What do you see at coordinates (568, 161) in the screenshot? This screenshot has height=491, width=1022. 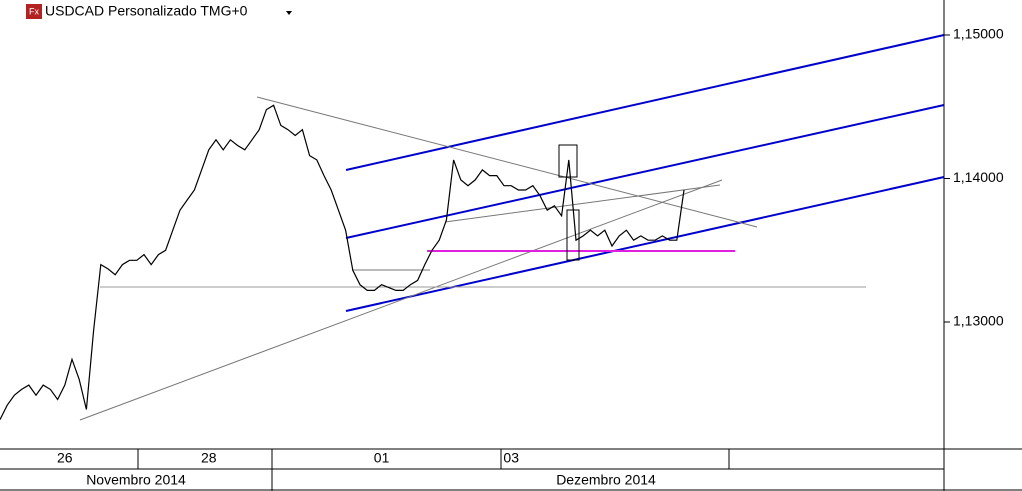 I see `box` at bounding box center [568, 161].